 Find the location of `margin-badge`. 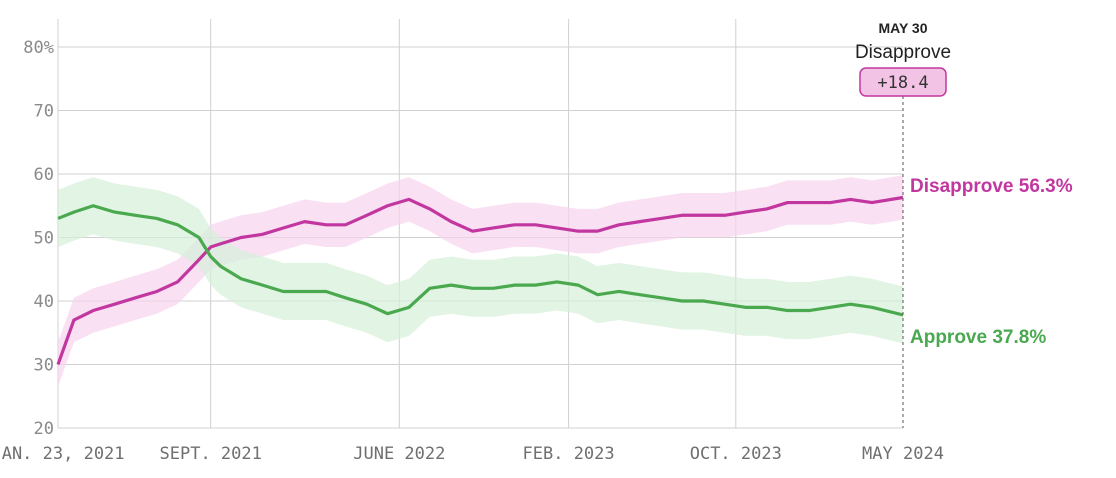

margin-badge is located at coordinates (903, 82).